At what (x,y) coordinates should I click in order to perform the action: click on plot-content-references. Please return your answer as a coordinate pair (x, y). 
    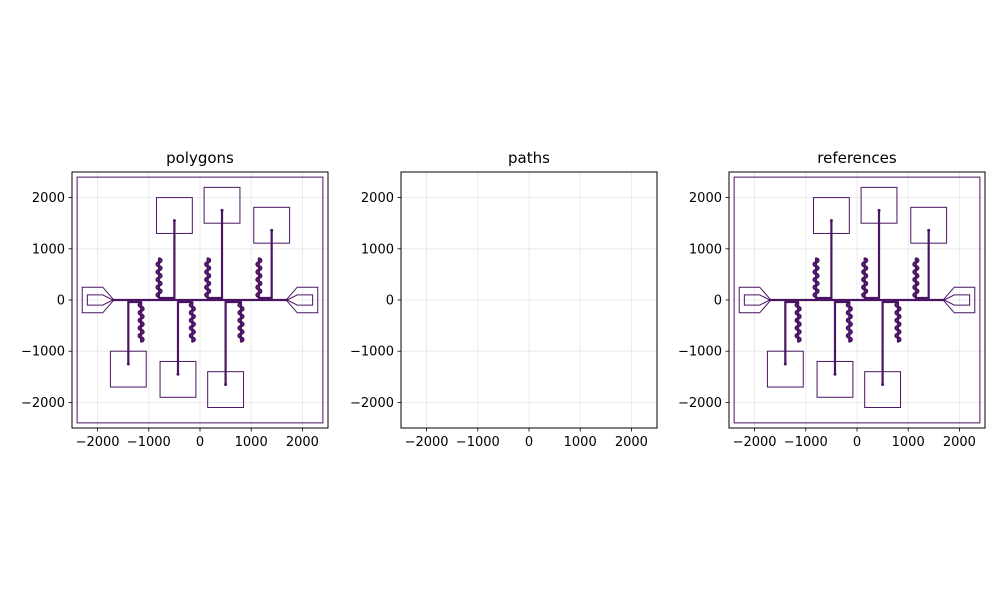
    Looking at the image, I should click on (857, 300).